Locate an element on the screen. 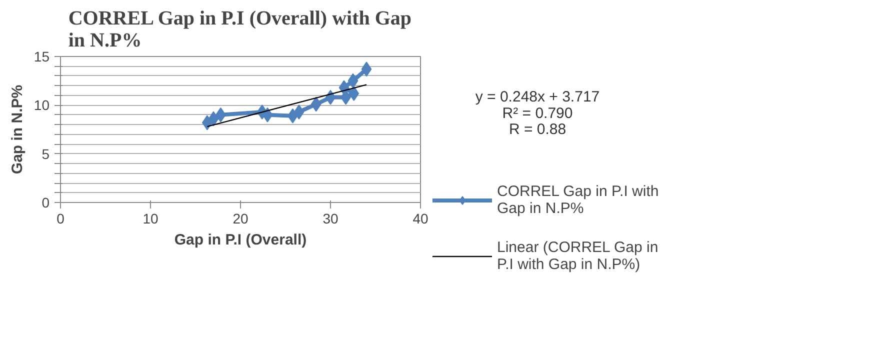  legend-label: CORREL Gap in P.I with Gap in N.P% is located at coordinates (578, 200).